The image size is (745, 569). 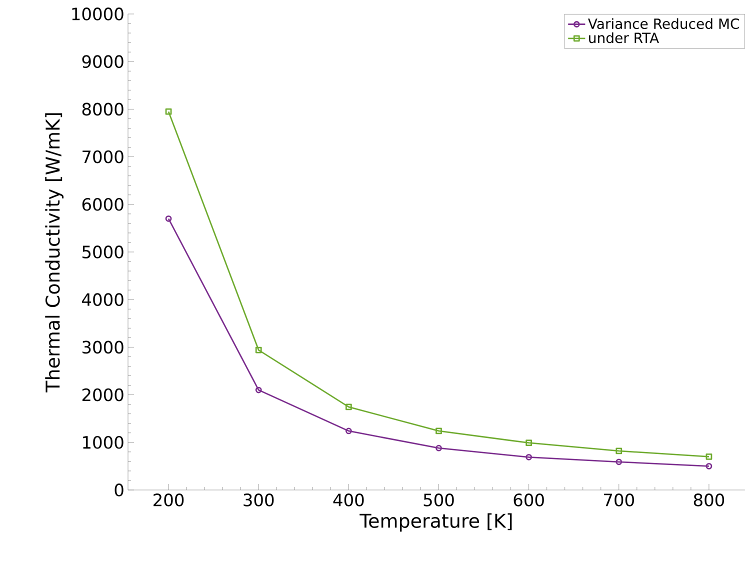 I want to click on y-tick-label: 6000, so click(x=103, y=204).